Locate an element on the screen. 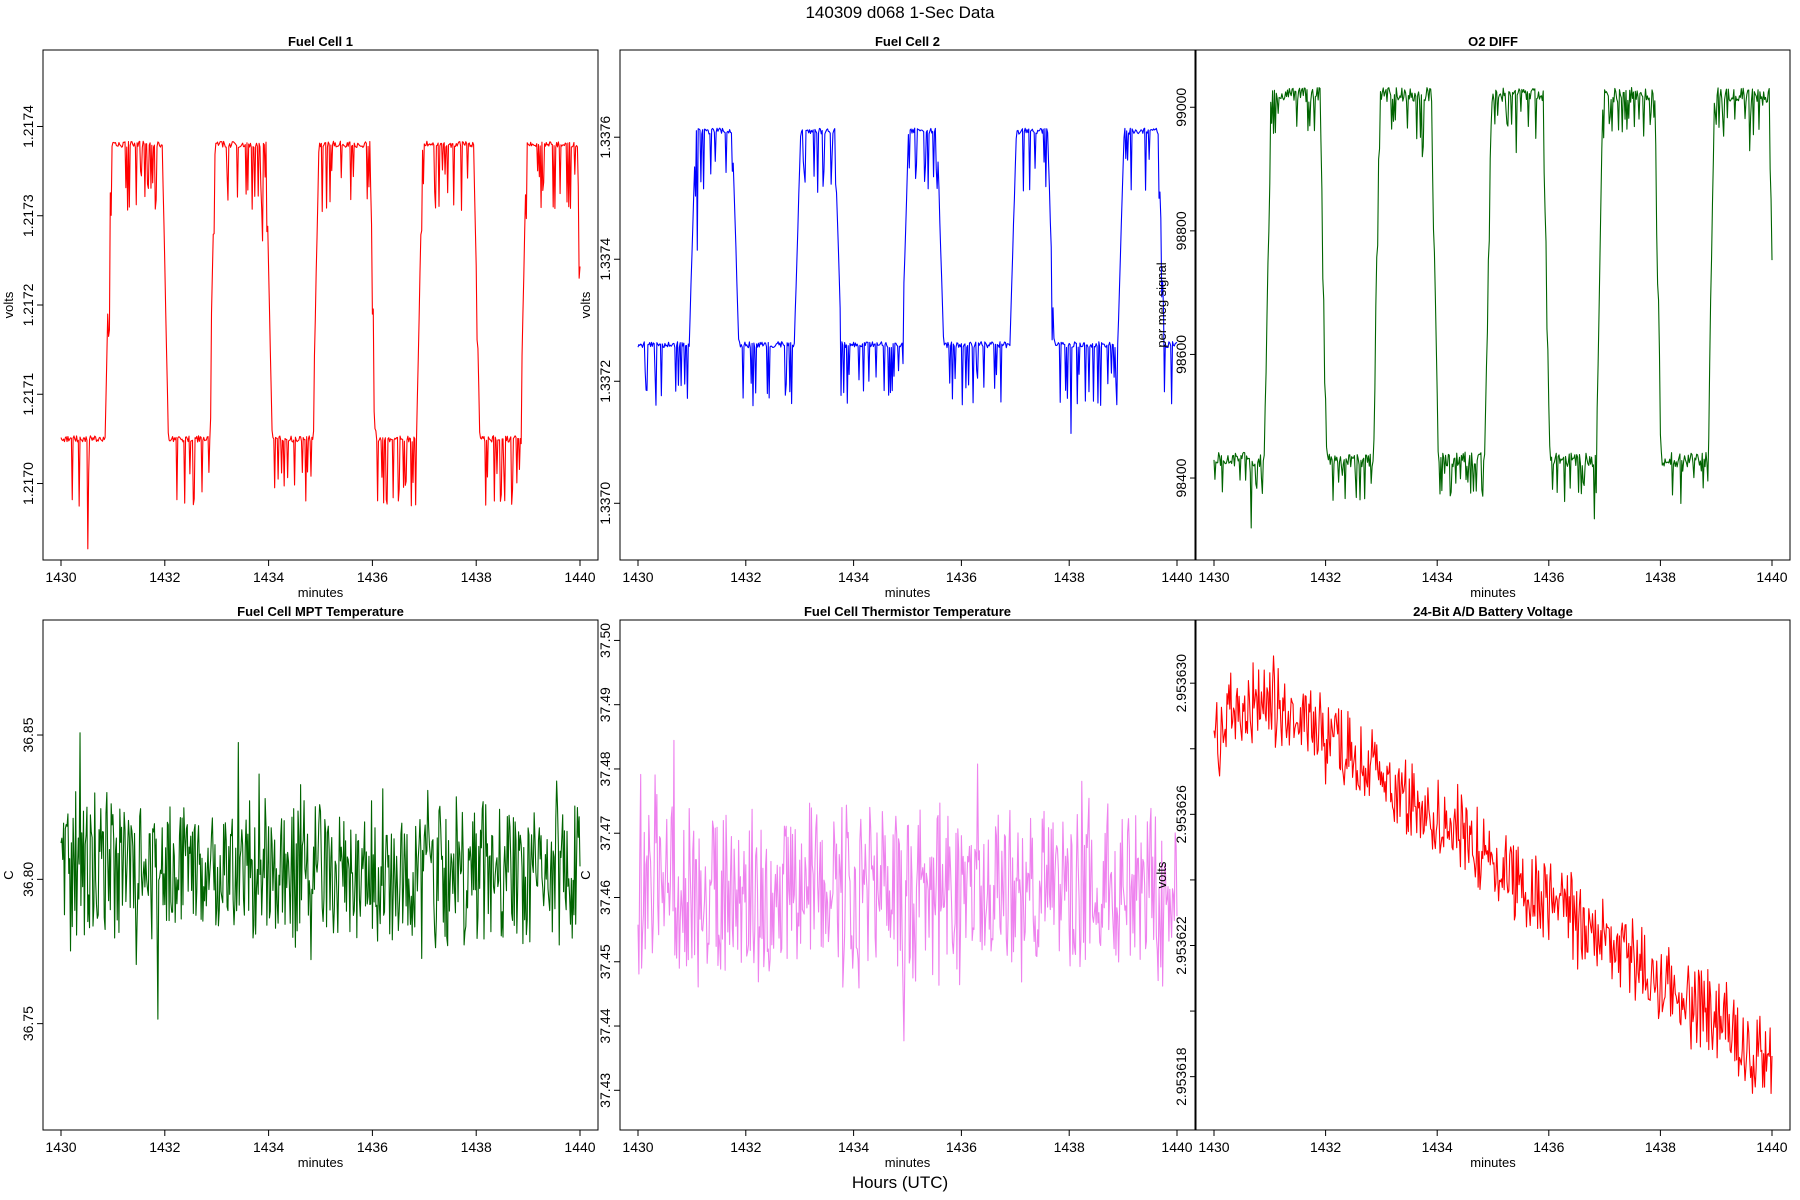 The width and height of the screenshot is (1800, 1200). y-tick-label: 2.953622 is located at coordinates (1181, 945).